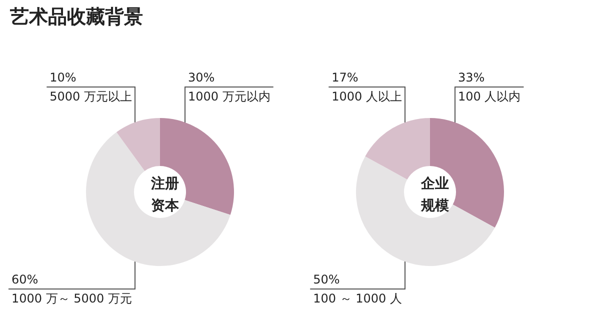  I want to click on slice-label: 1000 人以上, so click(367, 97).